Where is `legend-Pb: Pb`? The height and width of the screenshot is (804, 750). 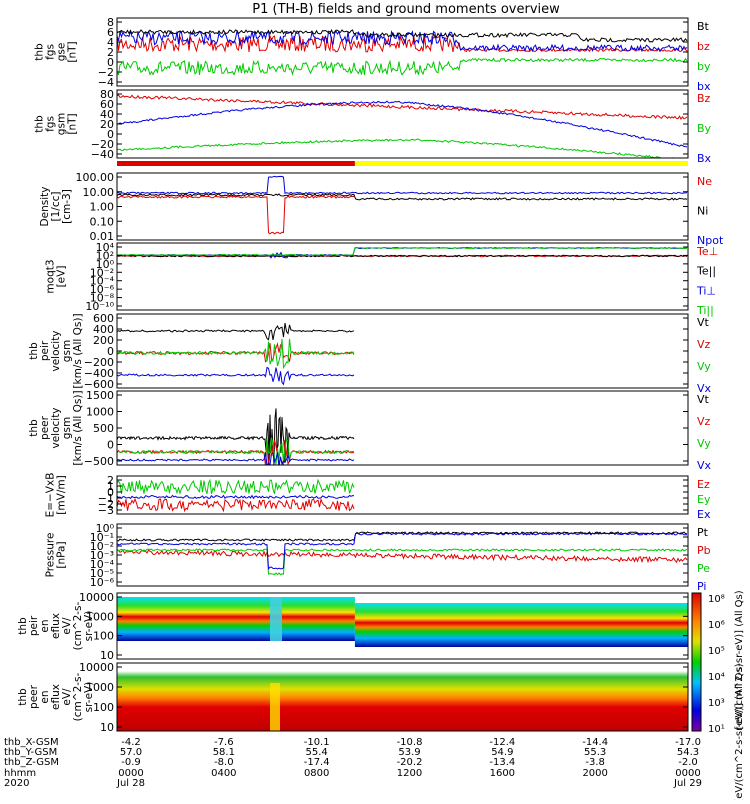 legend-Pb: Pb is located at coordinates (704, 550).